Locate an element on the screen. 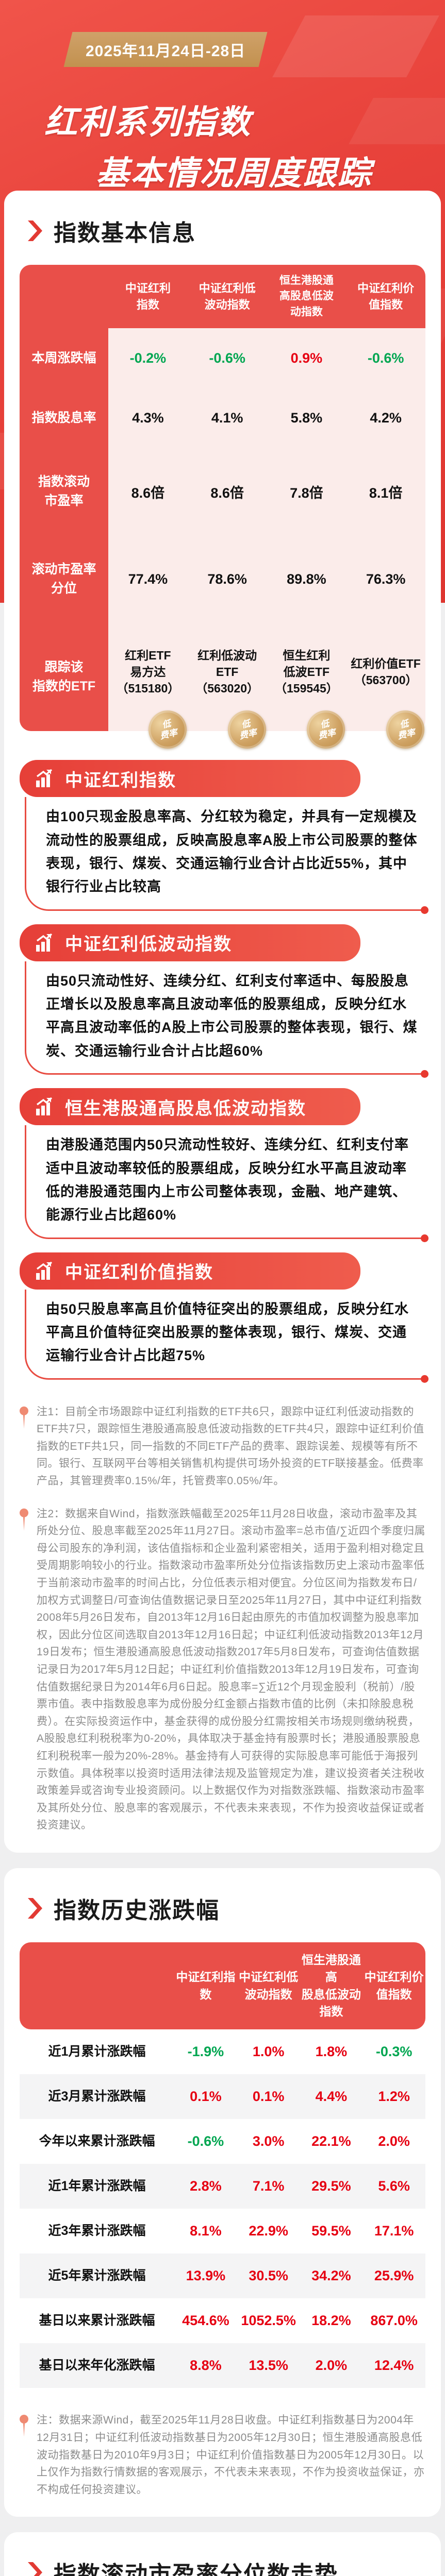 The image size is (445, 2576). page-title: 红利系列指数基本情况周度跟踪 is located at coordinates (208, 148).